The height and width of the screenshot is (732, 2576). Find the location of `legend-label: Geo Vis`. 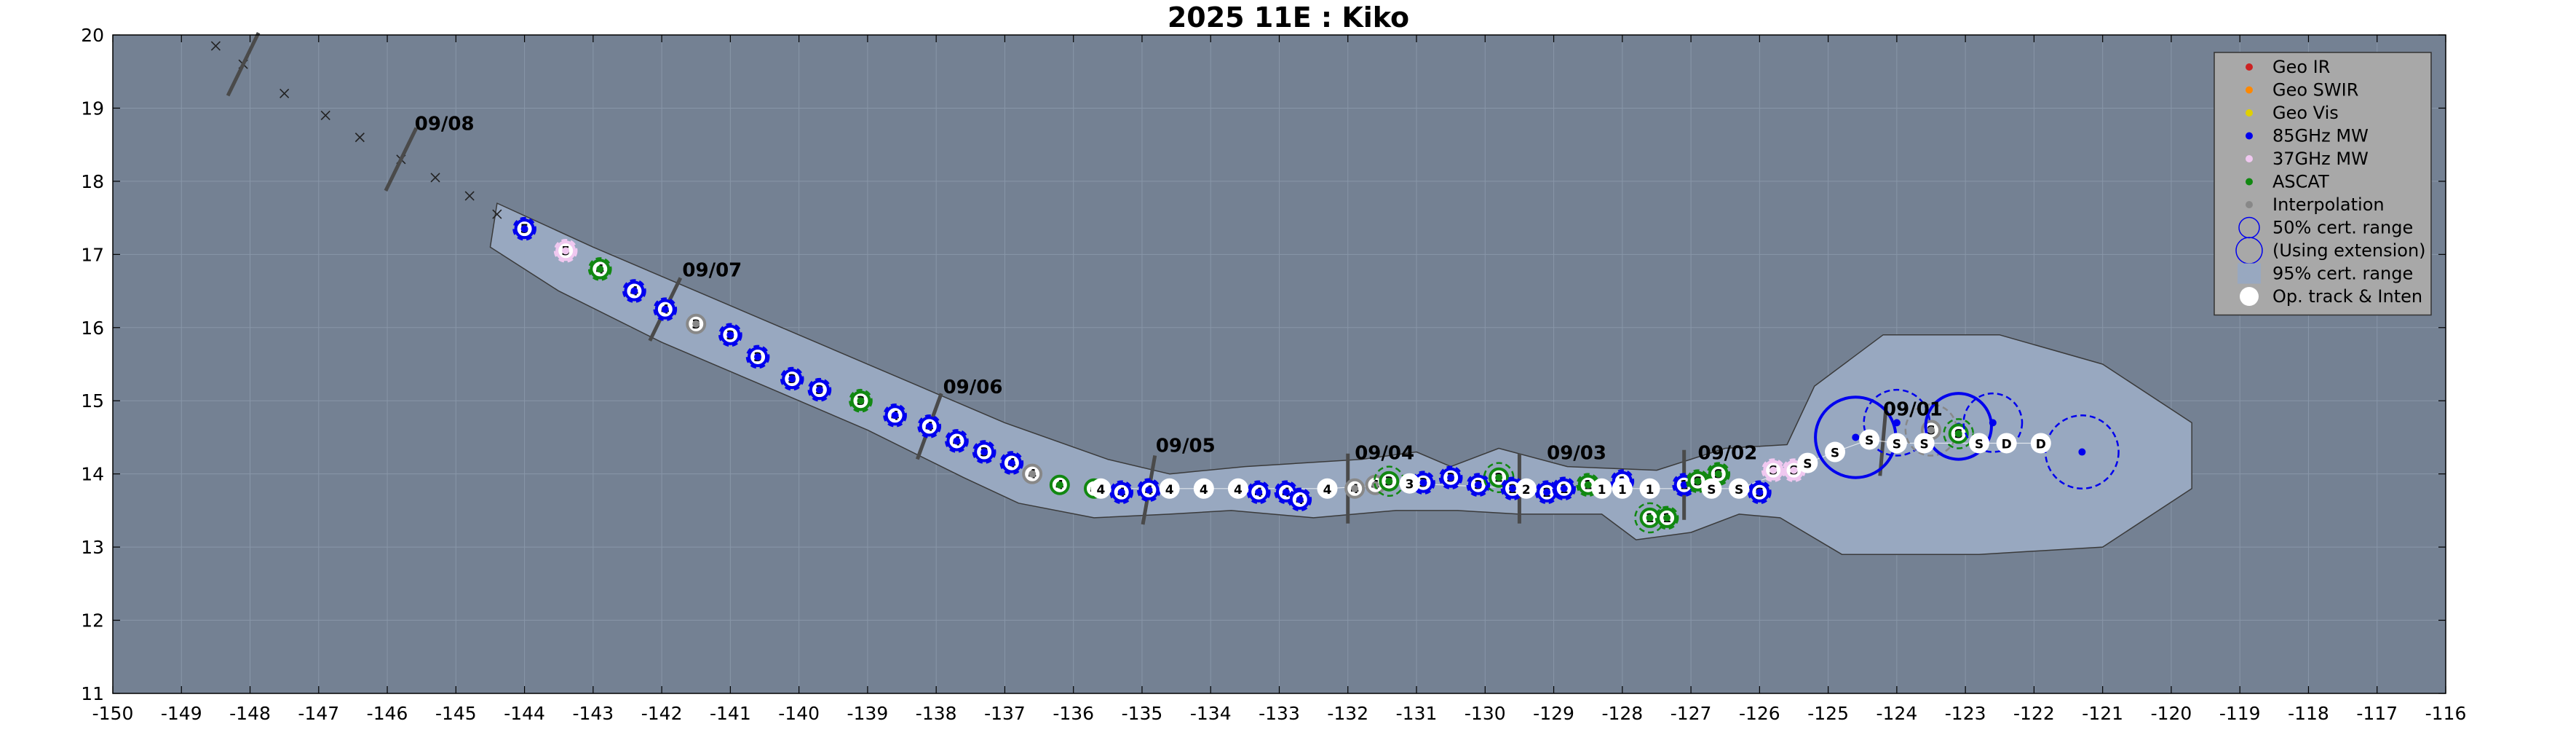

legend-label: Geo Vis is located at coordinates (2305, 113).